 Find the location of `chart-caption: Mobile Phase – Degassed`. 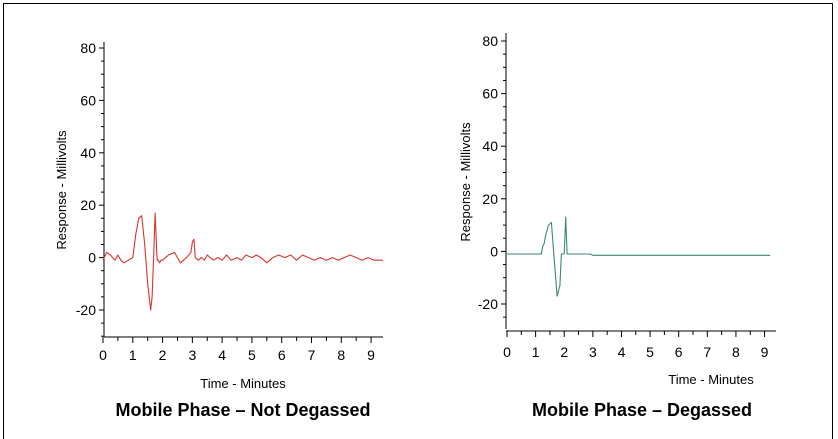

chart-caption: Mobile Phase – Degassed is located at coordinates (642, 410).